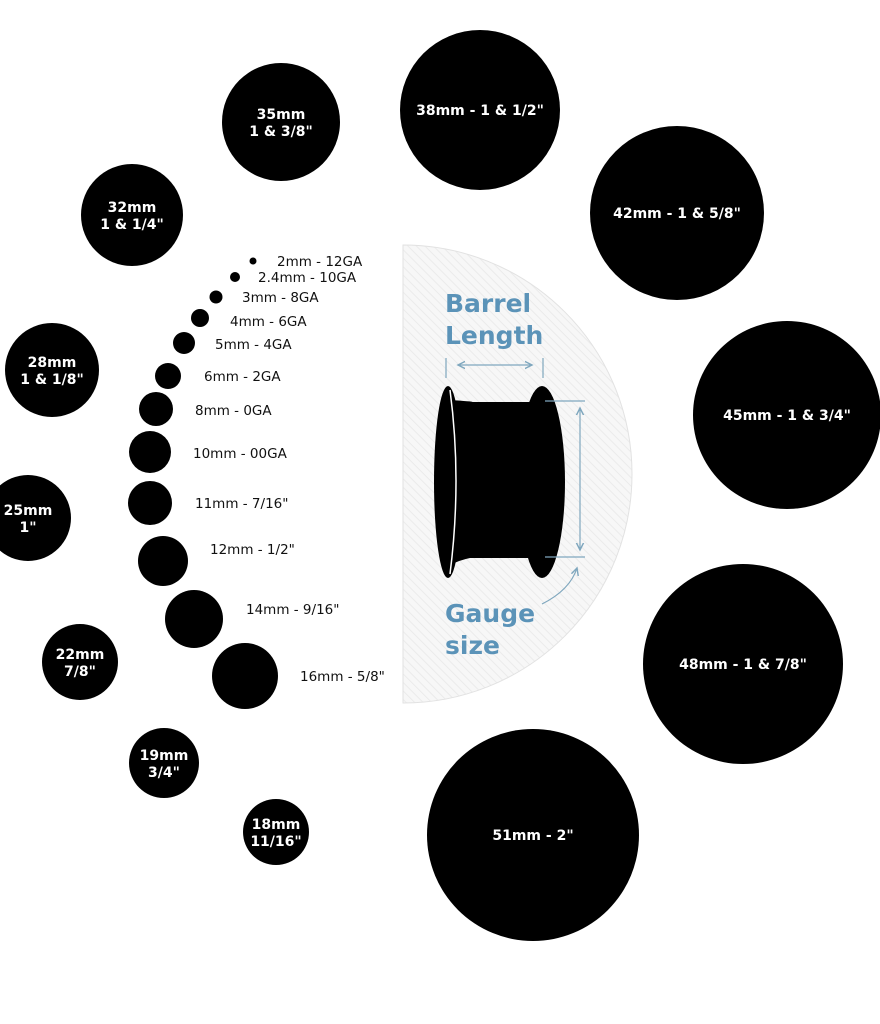 The height and width of the screenshot is (1024, 880). Describe the element at coordinates (252, 619) in the screenshot. I see `size-circle-small: 14mm - 9/16"` at that location.